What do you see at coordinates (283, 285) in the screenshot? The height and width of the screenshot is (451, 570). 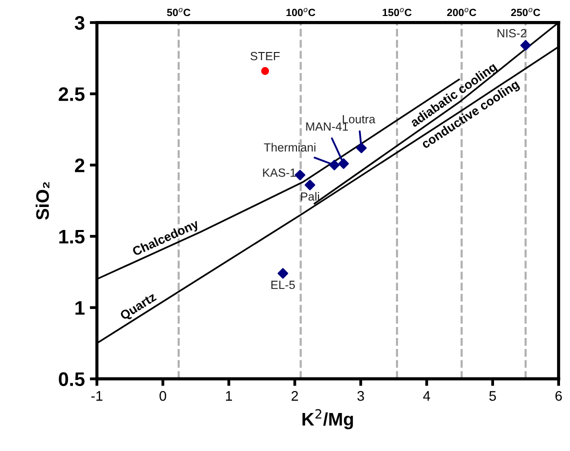 I see `annotation: EL-5` at bounding box center [283, 285].